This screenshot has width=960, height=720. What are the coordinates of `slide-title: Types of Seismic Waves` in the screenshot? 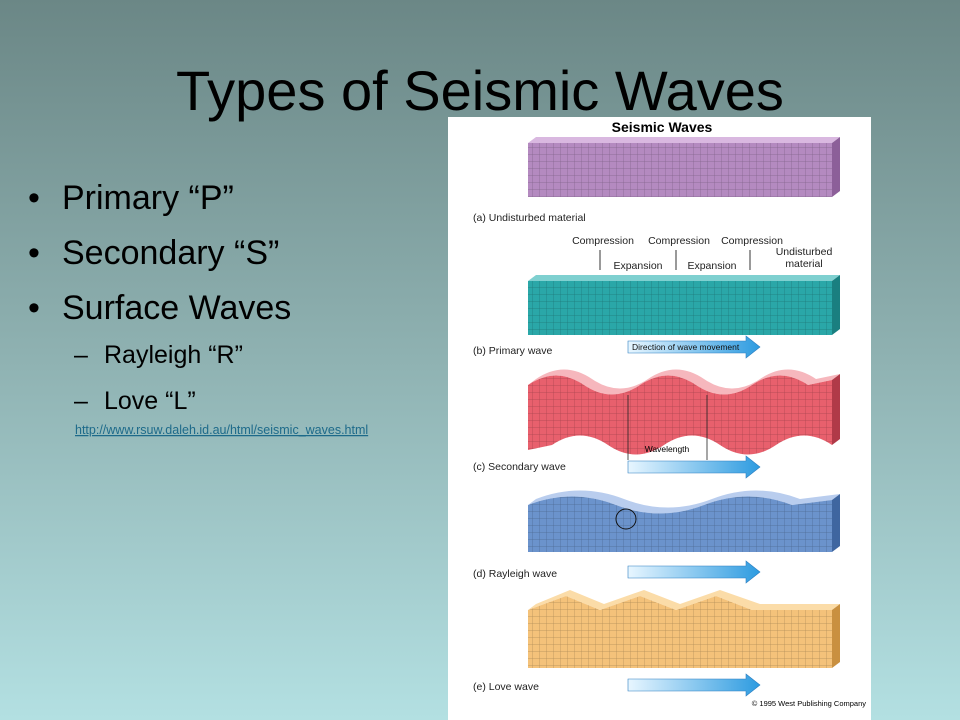 It's located at (480, 90).